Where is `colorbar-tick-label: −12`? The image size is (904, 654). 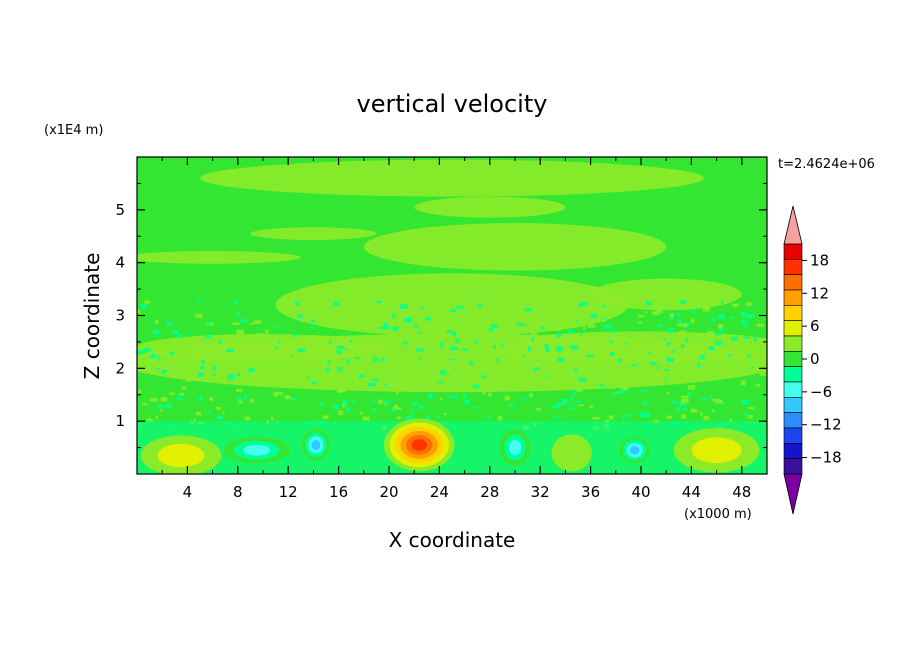 colorbar-tick-label: −12 is located at coordinates (826, 425).